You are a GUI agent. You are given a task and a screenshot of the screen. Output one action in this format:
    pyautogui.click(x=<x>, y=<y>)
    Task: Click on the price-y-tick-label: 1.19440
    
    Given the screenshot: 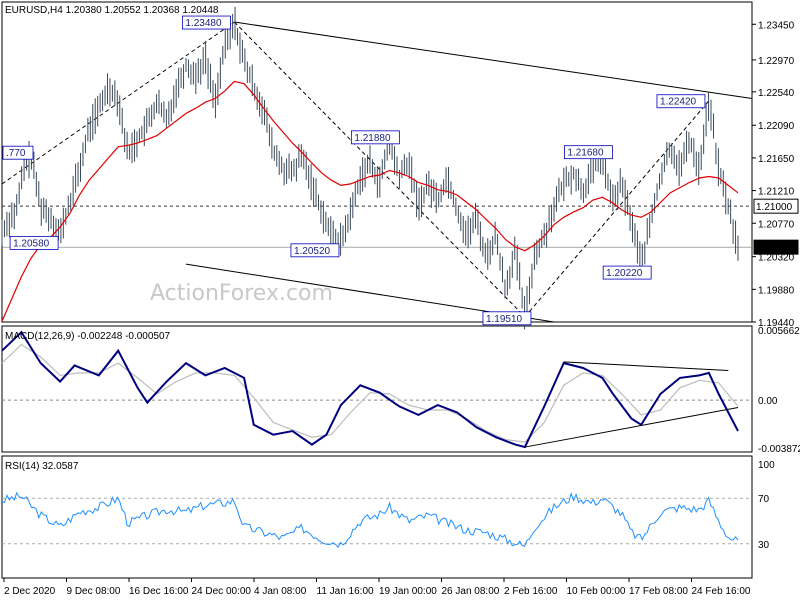 What is the action you would take?
    pyautogui.click(x=776, y=323)
    